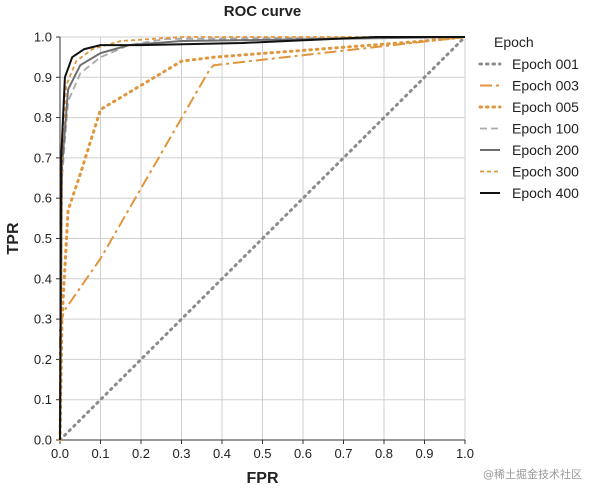  I want to click on x-tick-label: 0.9, so click(424, 453).